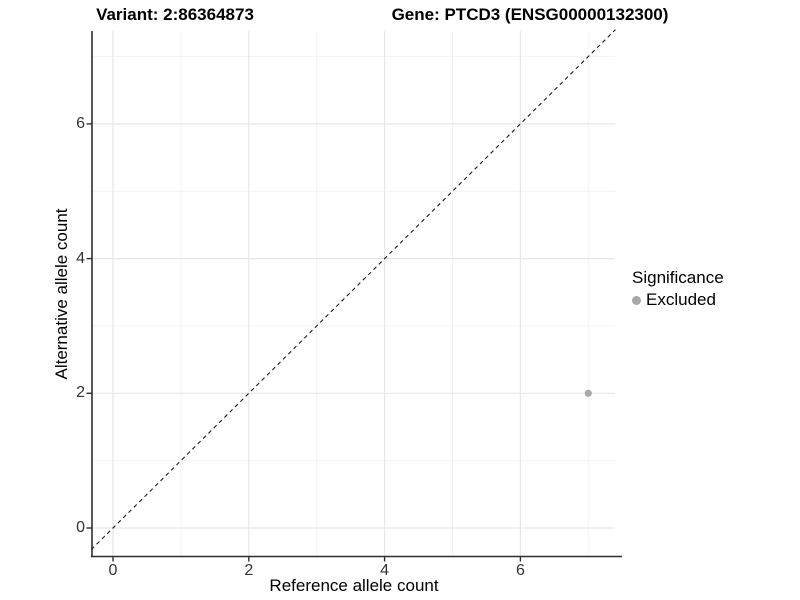 The height and width of the screenshot is (600, 800). Describe the element at coordinates (80, 258) in the screenshot. I see `y-tick-label: 4` at that location.